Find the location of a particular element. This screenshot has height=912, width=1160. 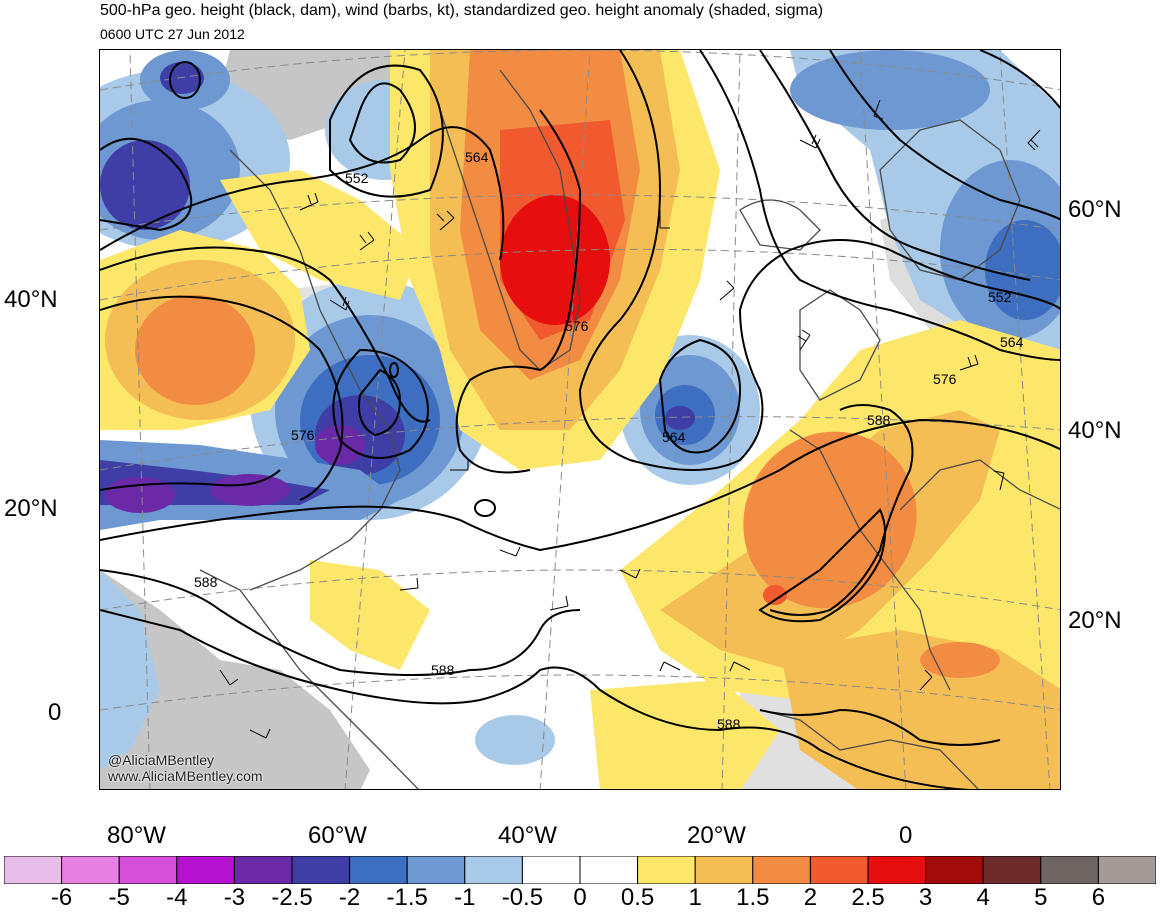

colorbar-tick-label: 4 is located at coordinates (983, 897).